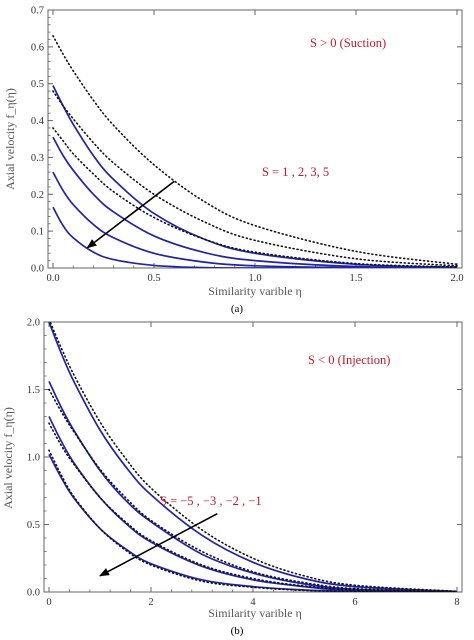 The width and height of the screenshot is (474, 640). What do you see at coordinates (38, 140) in the screenshot?
I see `y-tick-labels-a: 0.0 0.1 0.2 0.3 0.4 0.5 0.6 0.7` at bounding box center [38, 140].